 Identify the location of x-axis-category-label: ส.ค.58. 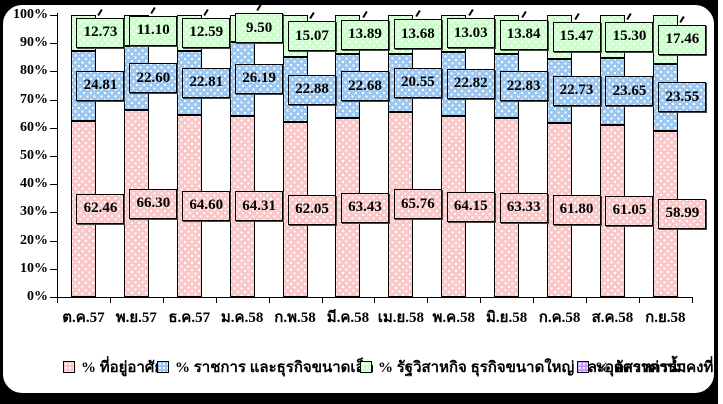
(612, 318).